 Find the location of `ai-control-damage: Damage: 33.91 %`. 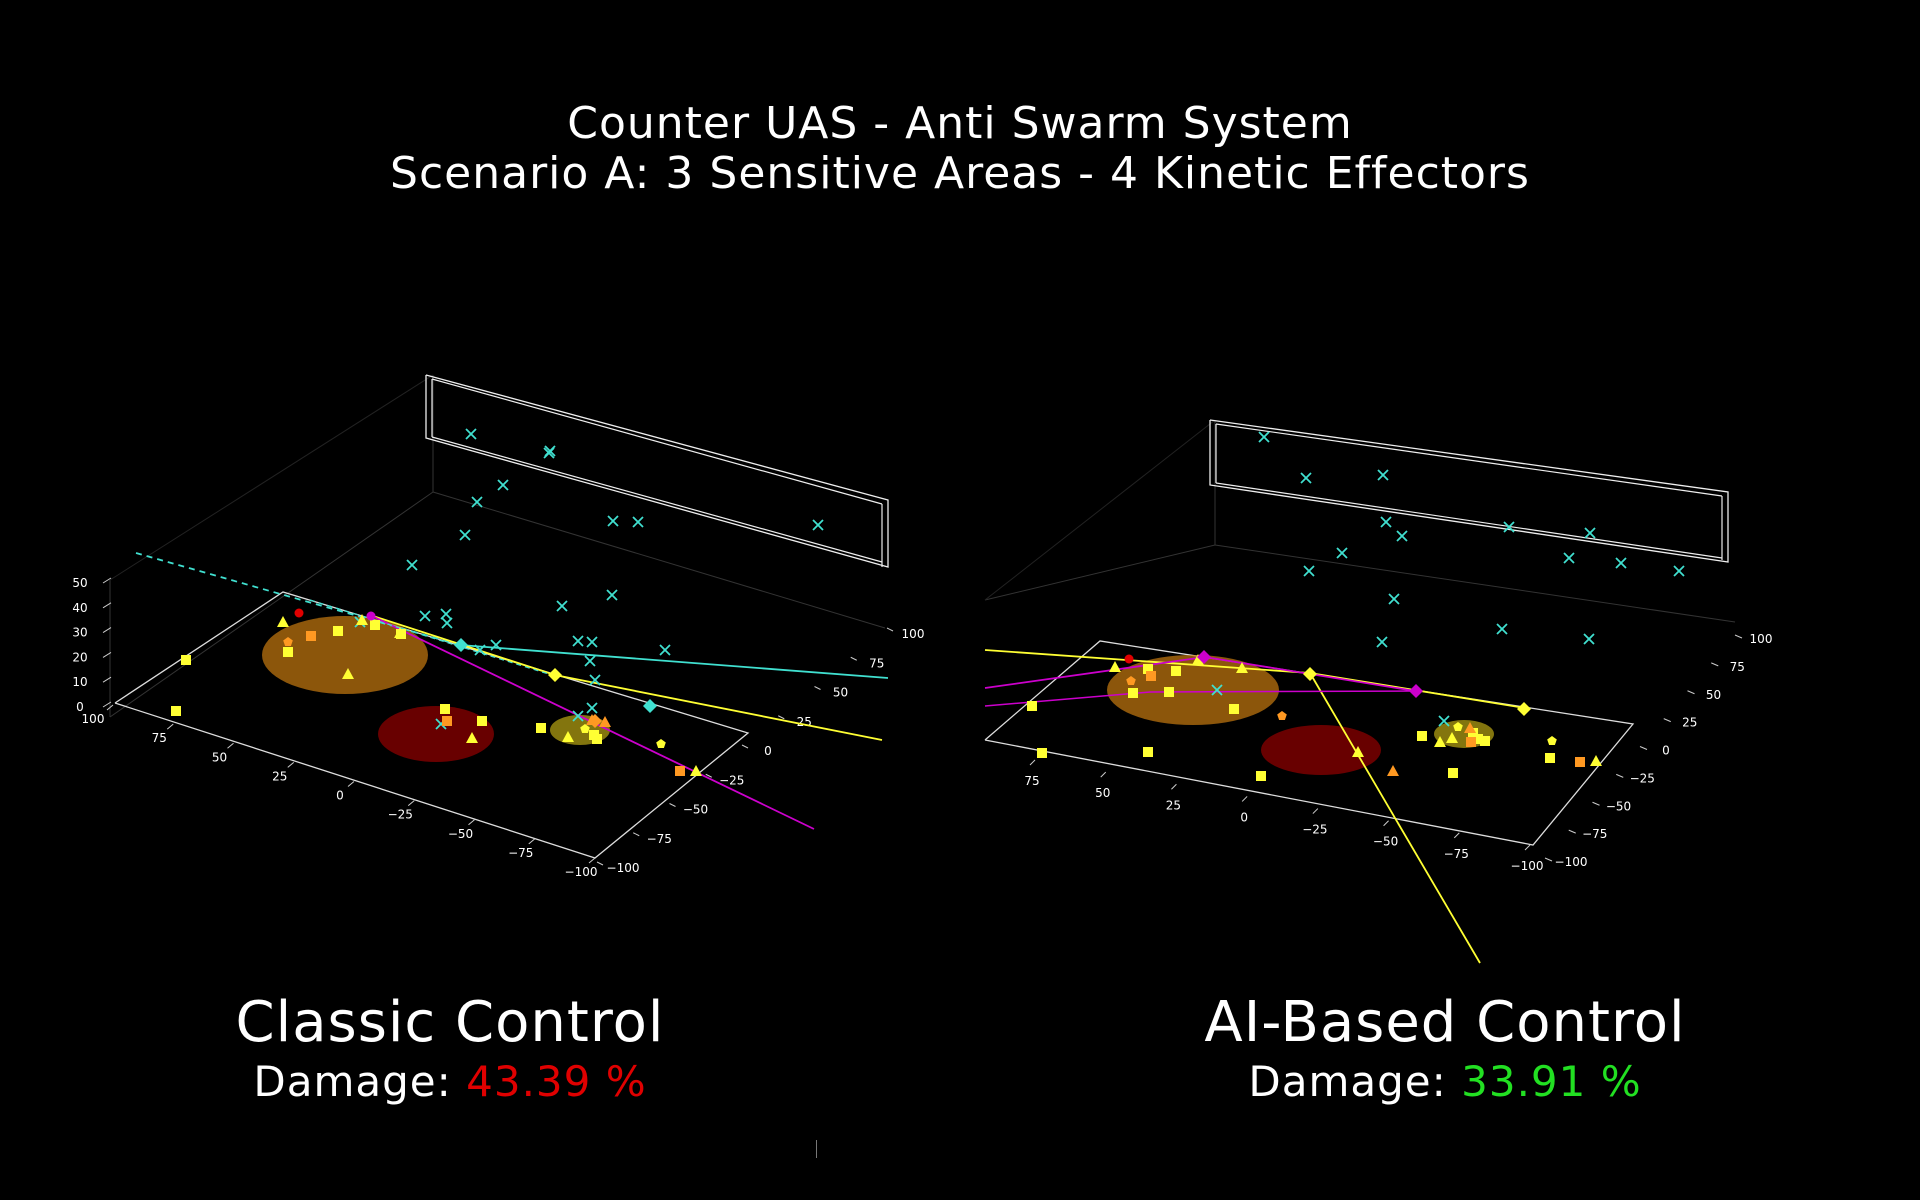

ai-control-damage: Damage: 33.91 % is located at coordinates (1445, 1081).